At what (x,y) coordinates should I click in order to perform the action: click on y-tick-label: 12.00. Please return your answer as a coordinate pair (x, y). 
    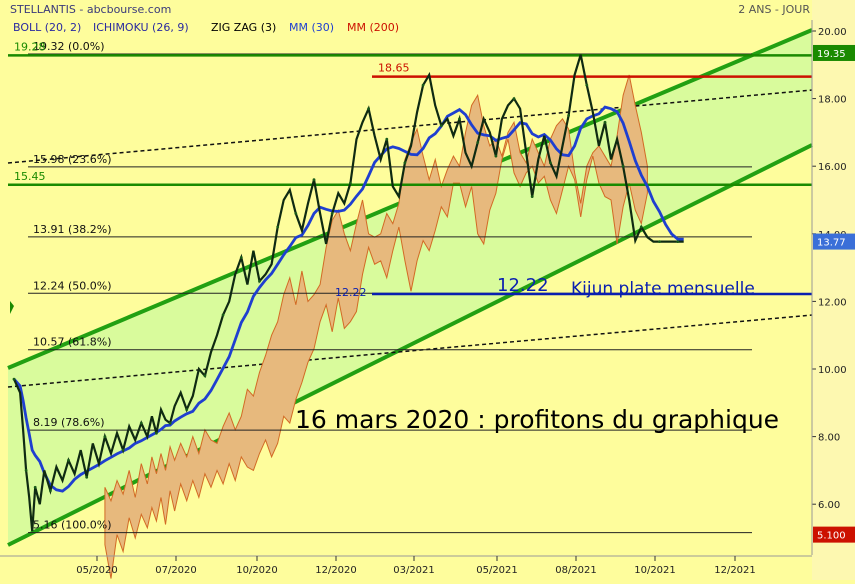
    Looking at the image, I should click on (832, 302).